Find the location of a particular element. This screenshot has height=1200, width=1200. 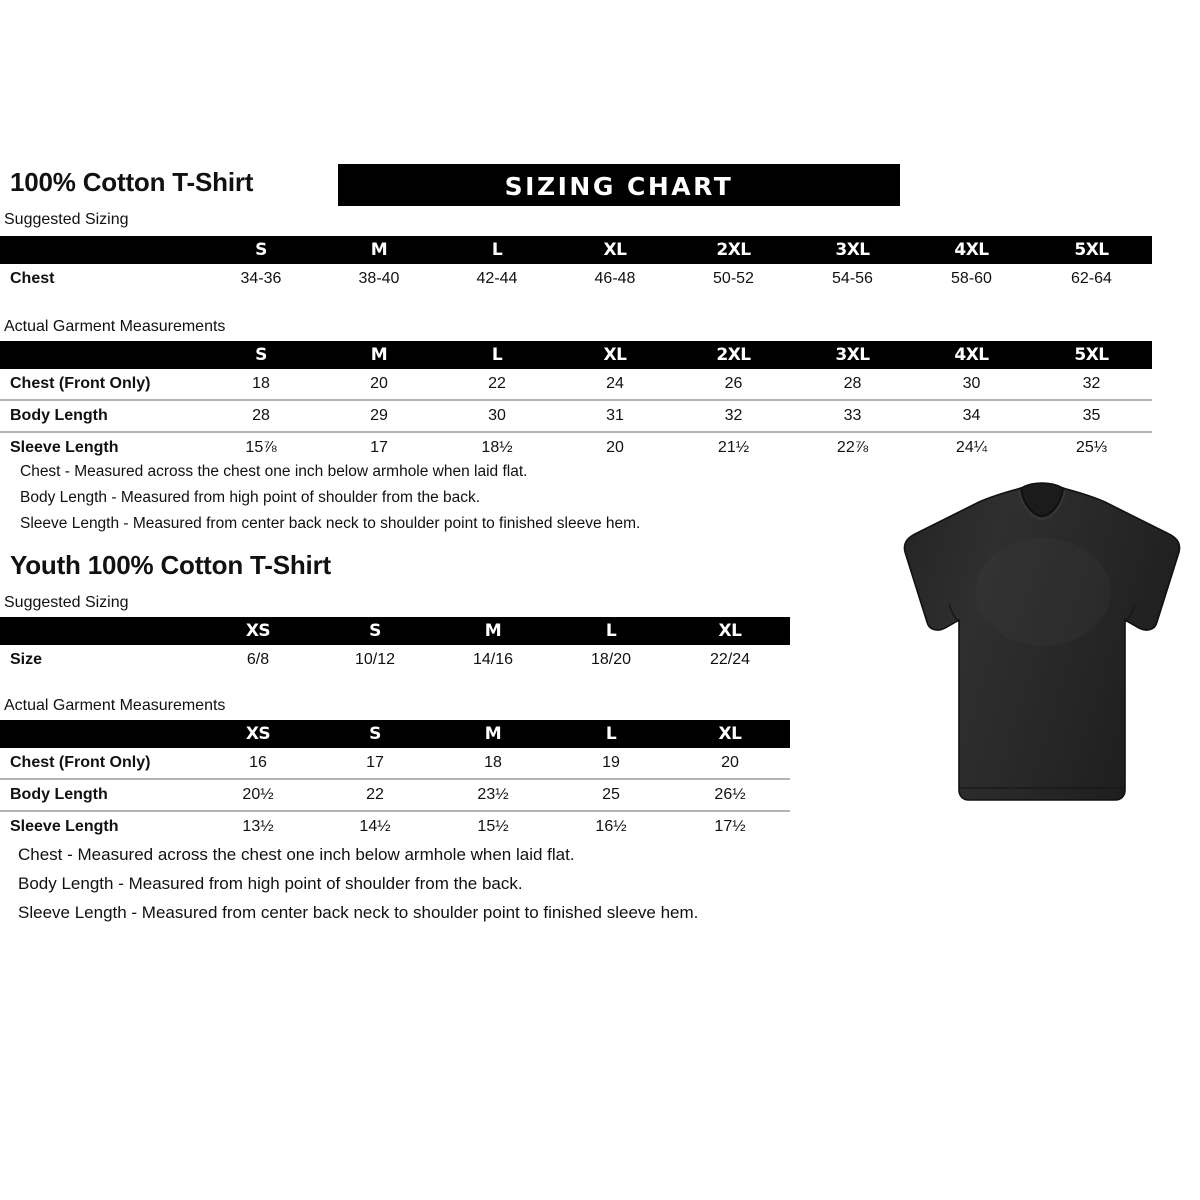

table-row: Sleeve Length 13½ 14½ 15½ 16½ 17½ is located at coordinates (395, 826).